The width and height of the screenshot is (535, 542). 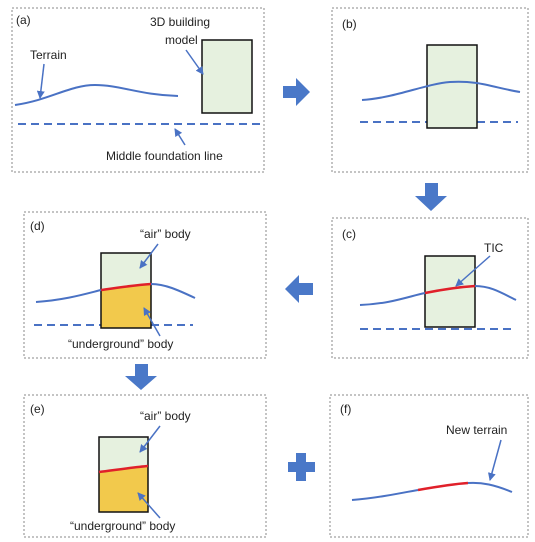 I want to click on plus-icon, so click(x=301, y=467).